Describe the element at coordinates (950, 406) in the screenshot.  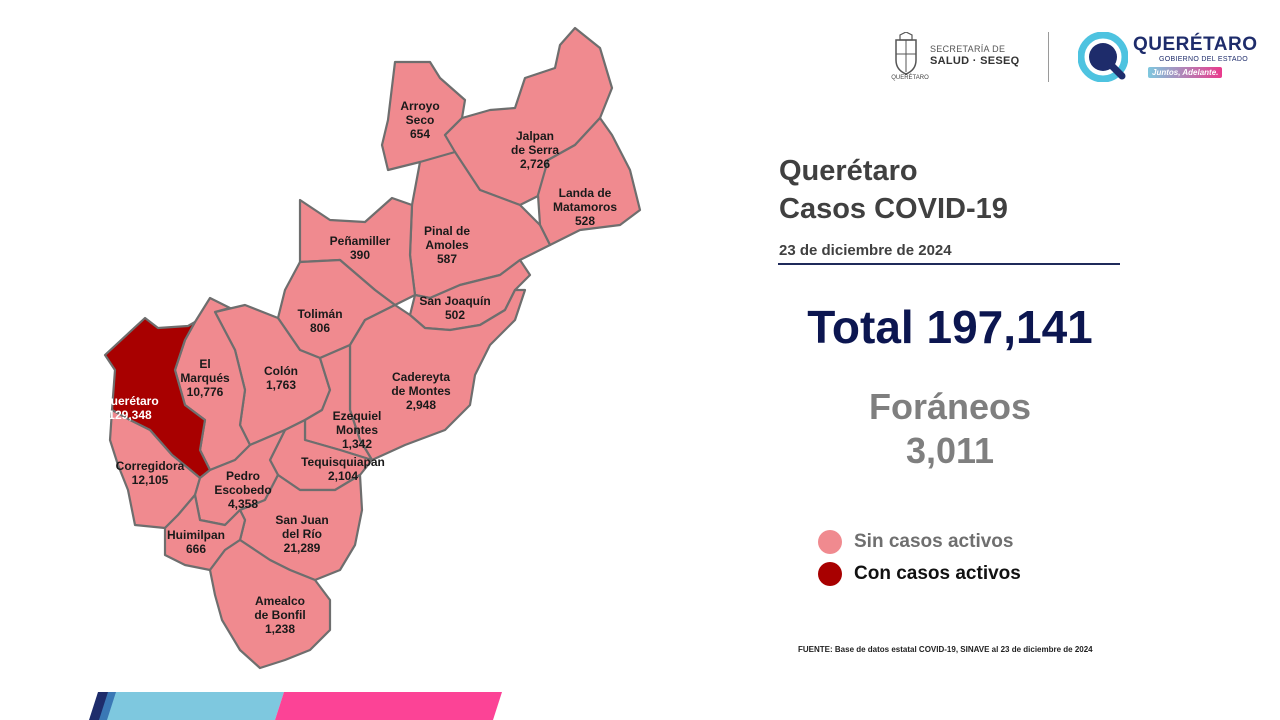
I see `foraneos-label: Foráneos` at that location.